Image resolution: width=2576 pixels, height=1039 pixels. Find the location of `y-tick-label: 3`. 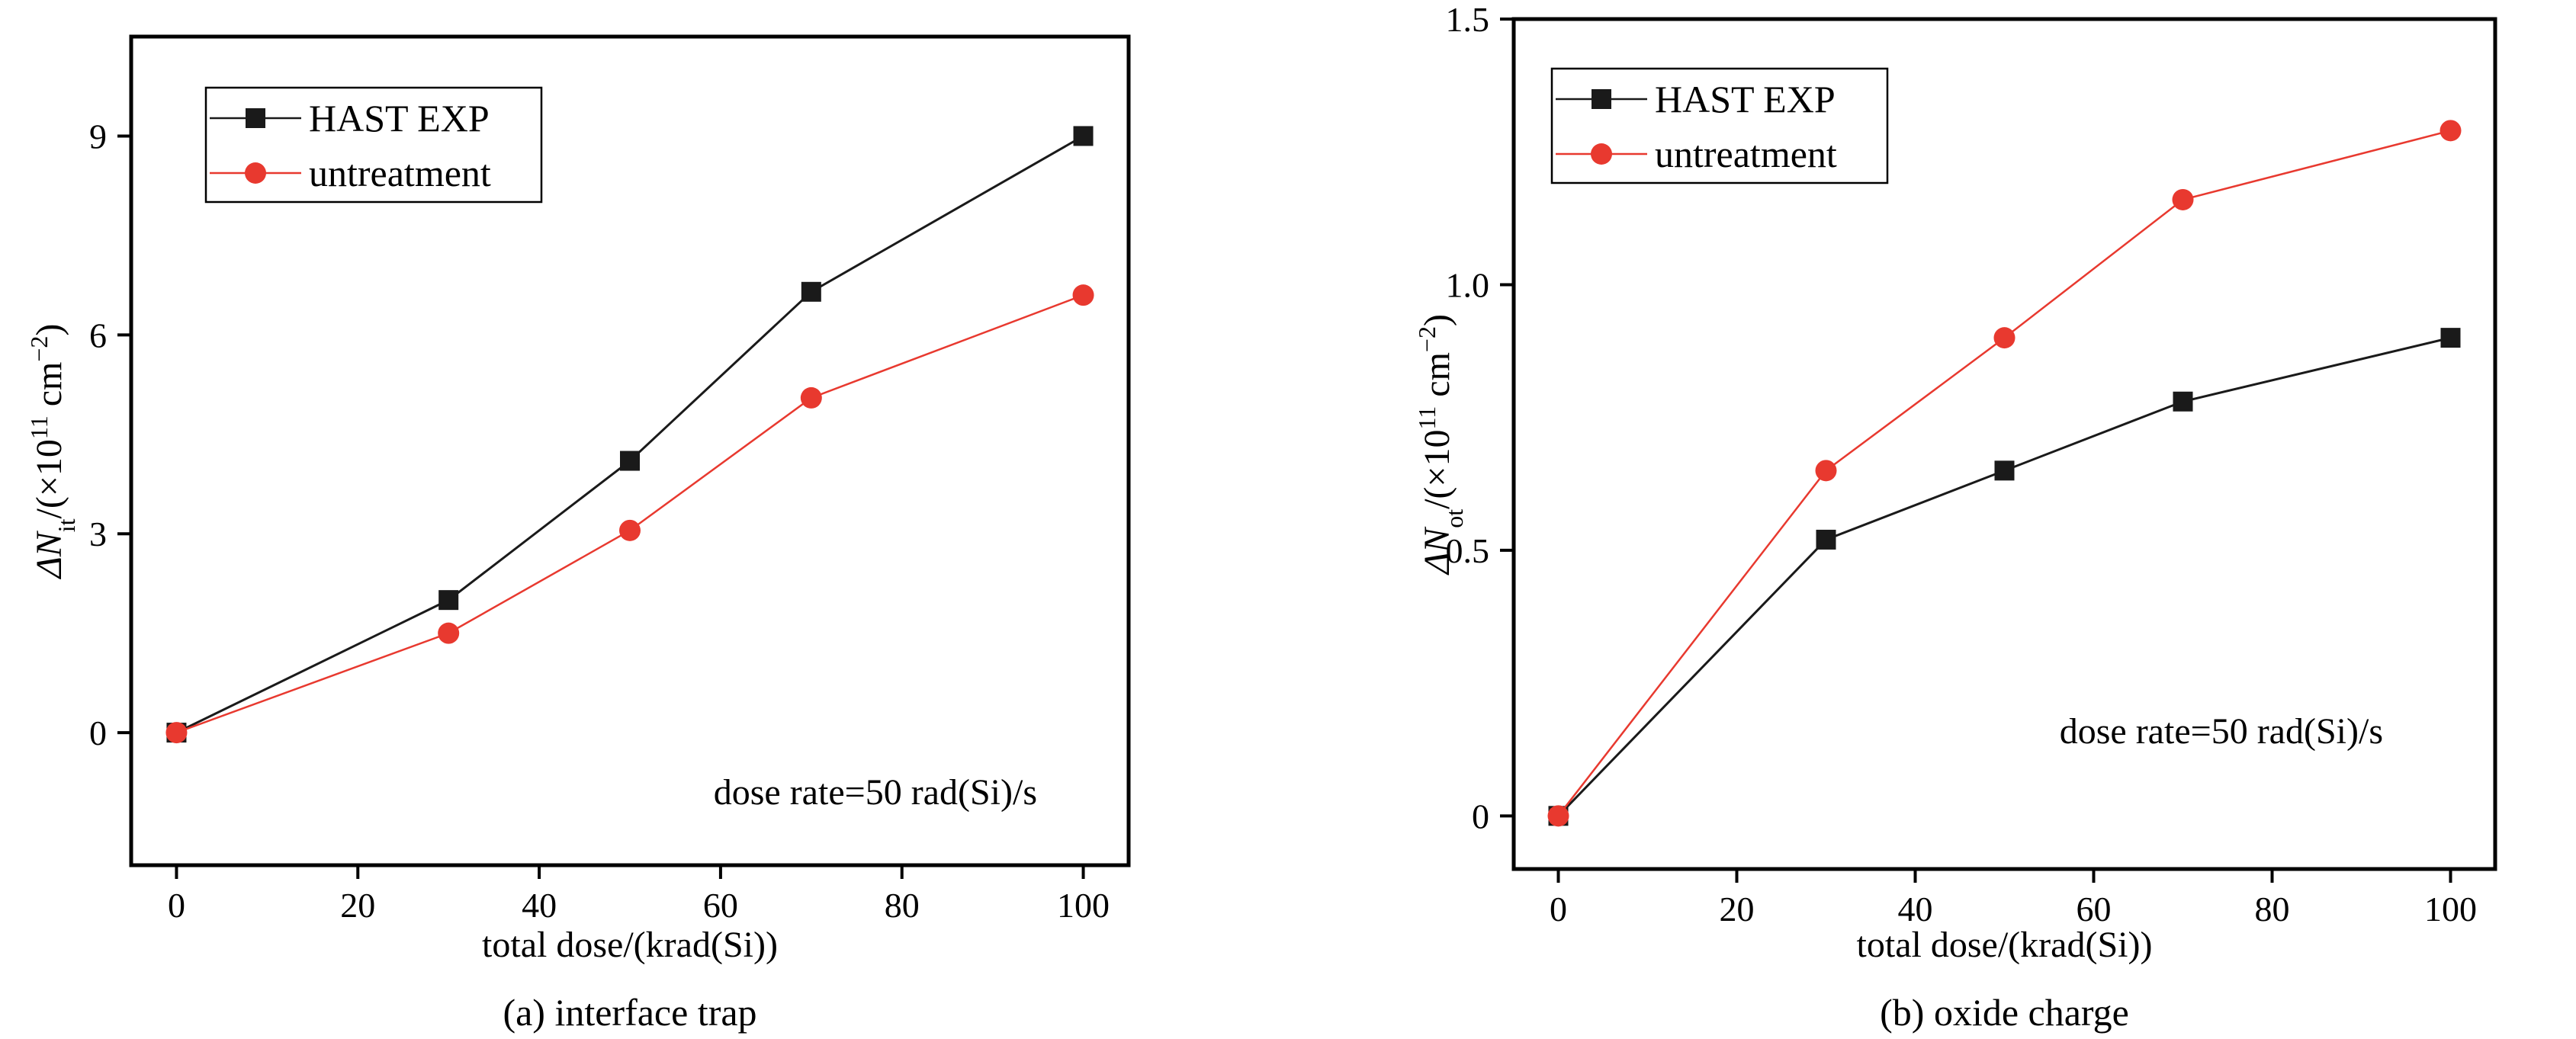

y-tick-label: 3 is located at coordinates (98, 534).